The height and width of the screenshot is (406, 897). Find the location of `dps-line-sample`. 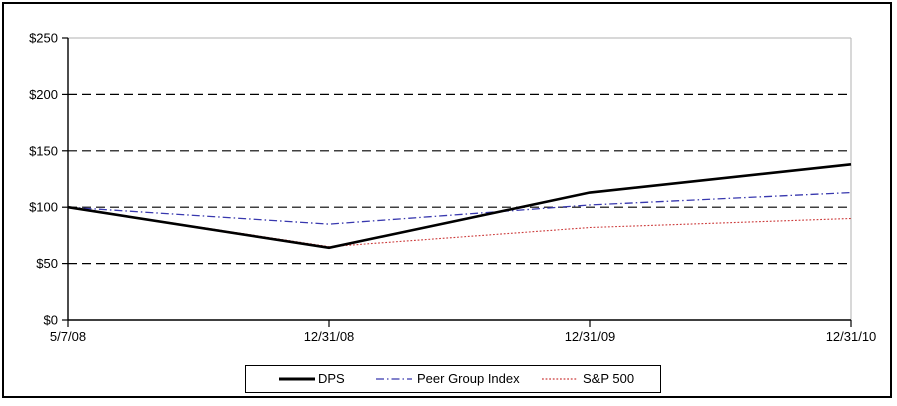

dps-line-sample is located at coordinates (297, 379).